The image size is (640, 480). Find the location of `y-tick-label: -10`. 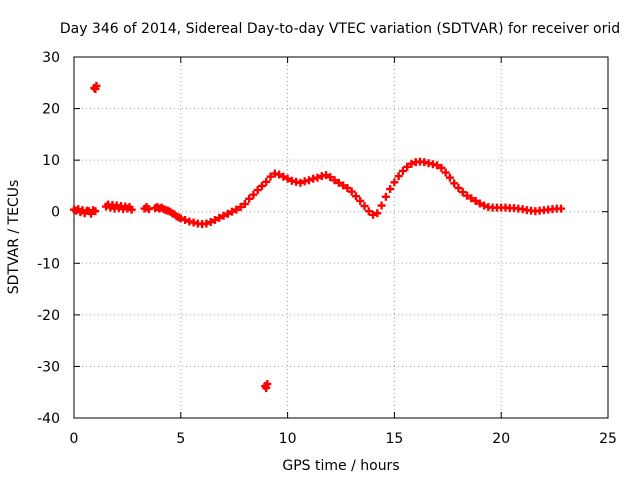

y-tick-label: -10 is located at coordinates (48, 264).